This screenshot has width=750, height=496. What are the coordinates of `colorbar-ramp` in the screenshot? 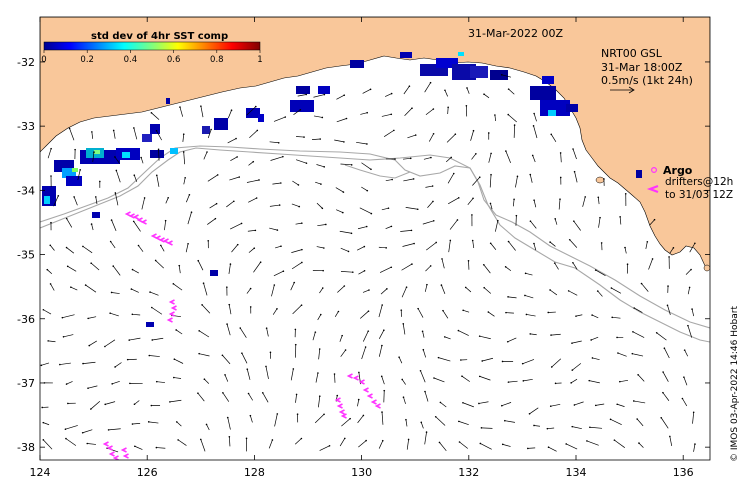 It's located at (152, 46).